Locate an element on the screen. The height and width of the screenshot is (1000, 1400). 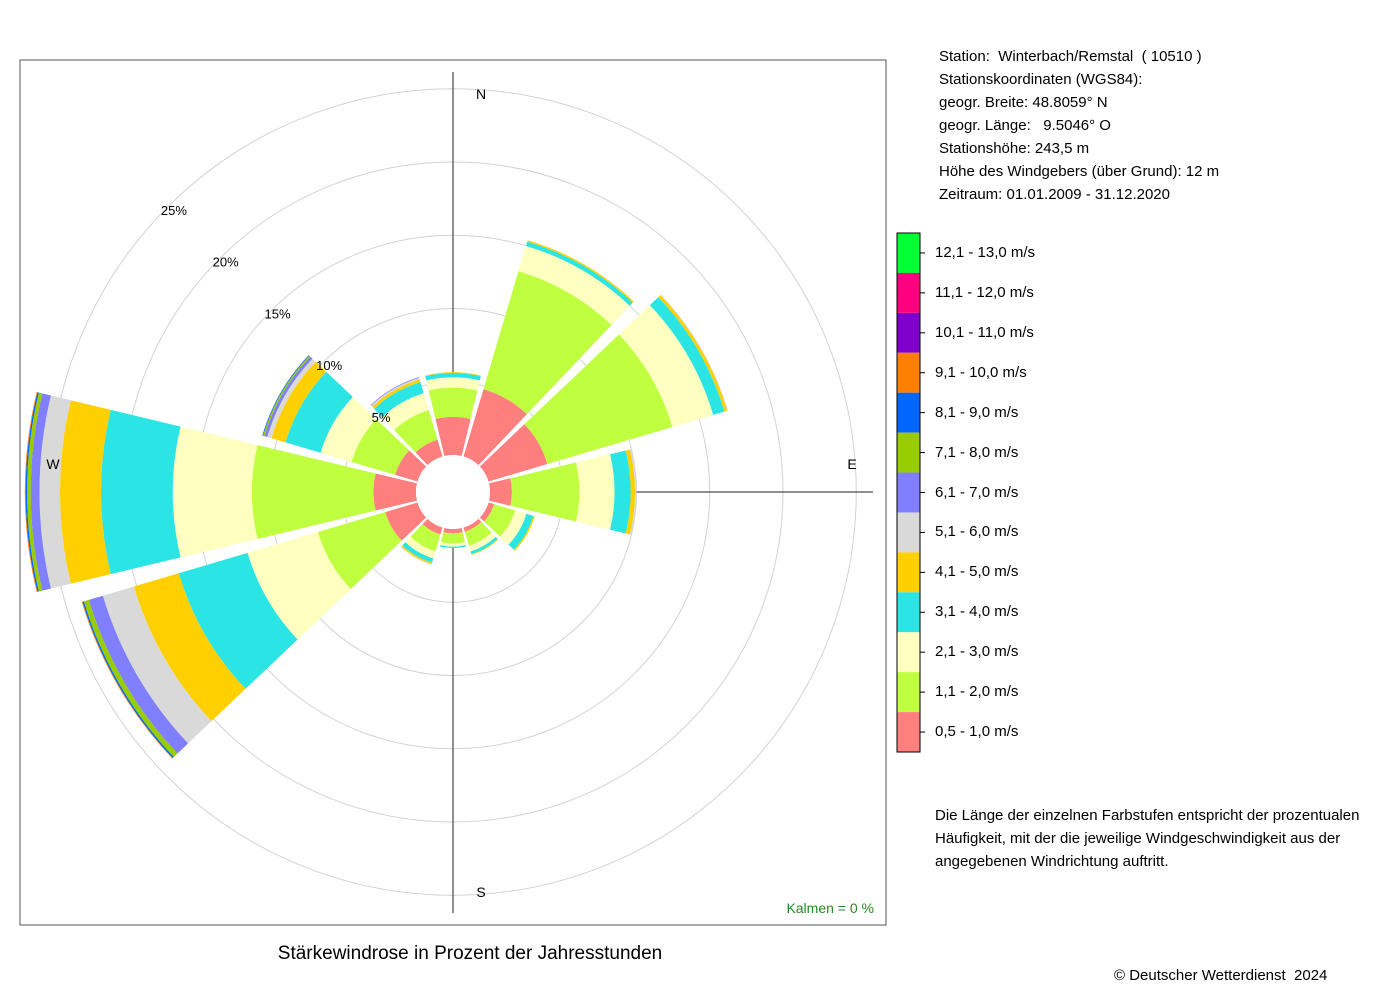
legend-label-6: 6,1 - 7,0 m/s is located at coordinates (977, 492).